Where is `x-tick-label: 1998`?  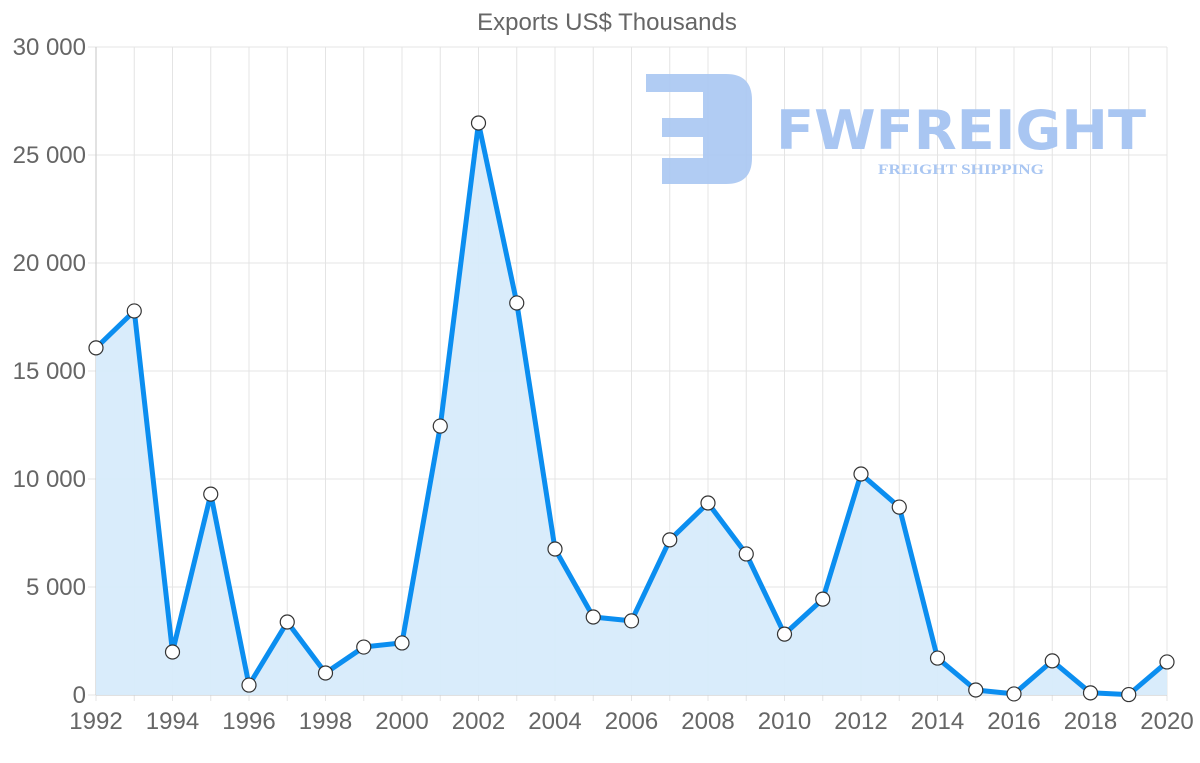
x-tick-label: 1998 is located at coordinates (325, 721).